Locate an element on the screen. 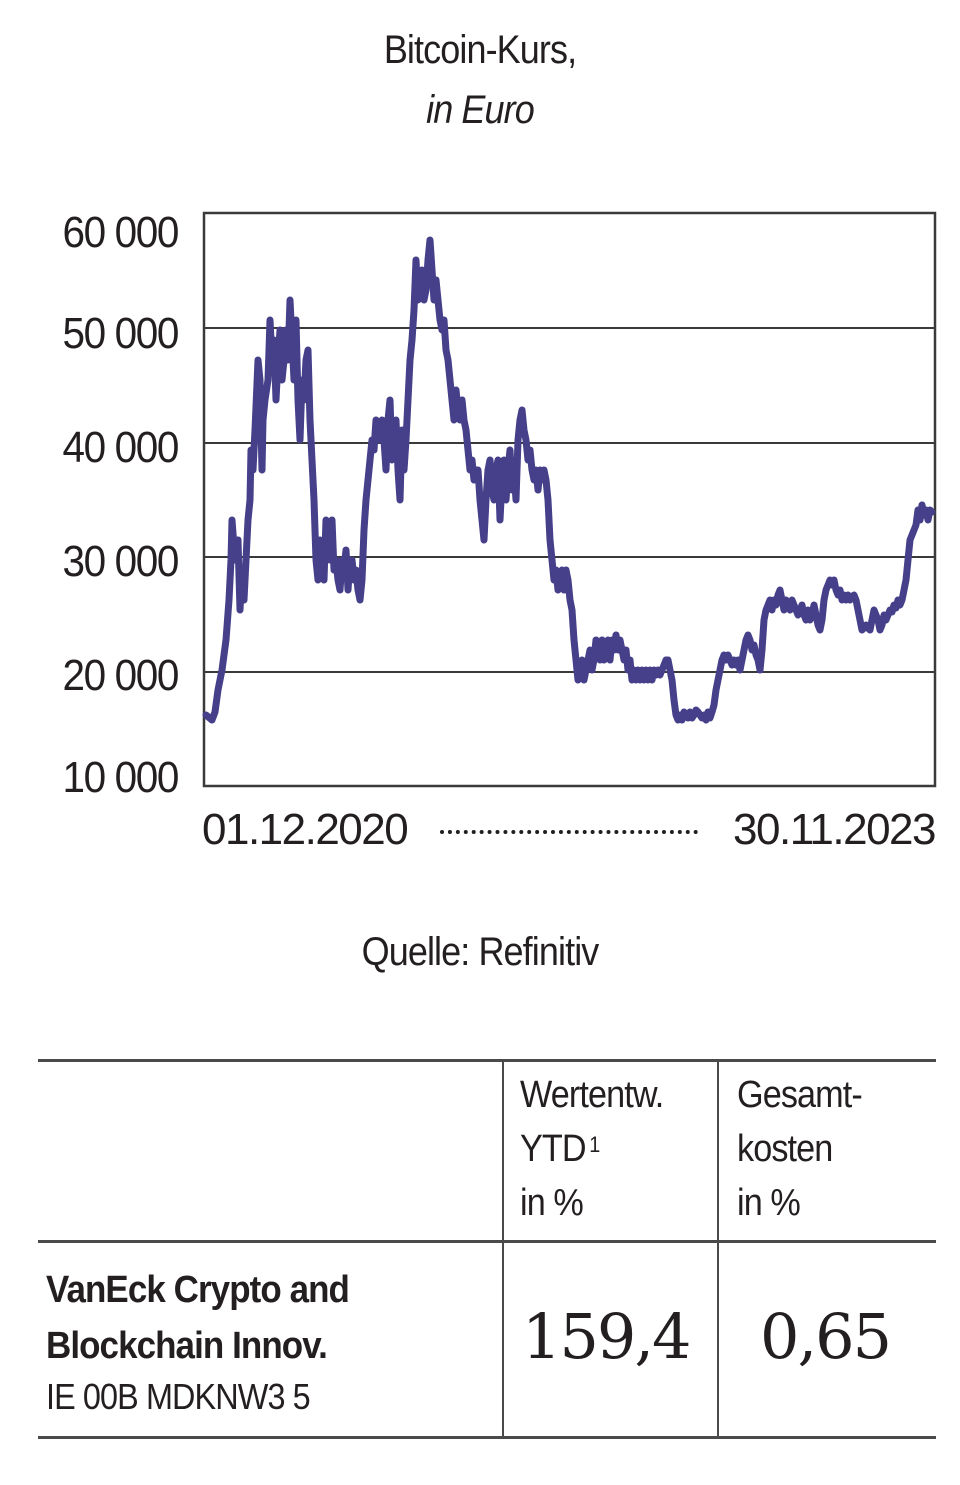  costs-value: 0,65 is located at coordinates (826, 1336).